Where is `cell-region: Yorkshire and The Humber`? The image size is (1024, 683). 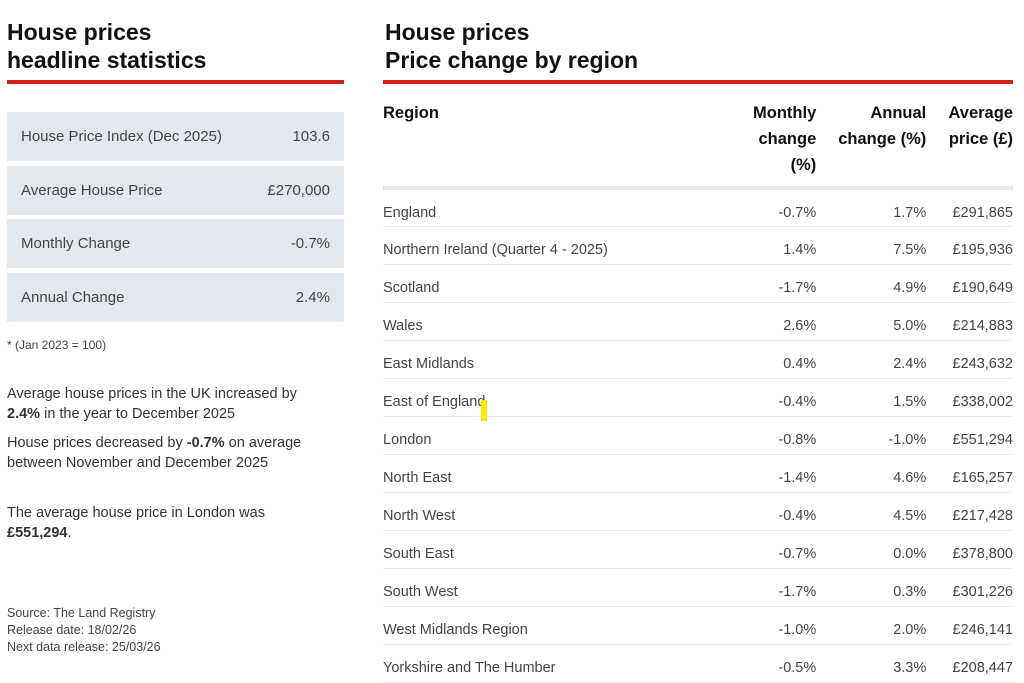
cell-region: Yorkshire and The Humber is located at coordinates (508, 663).